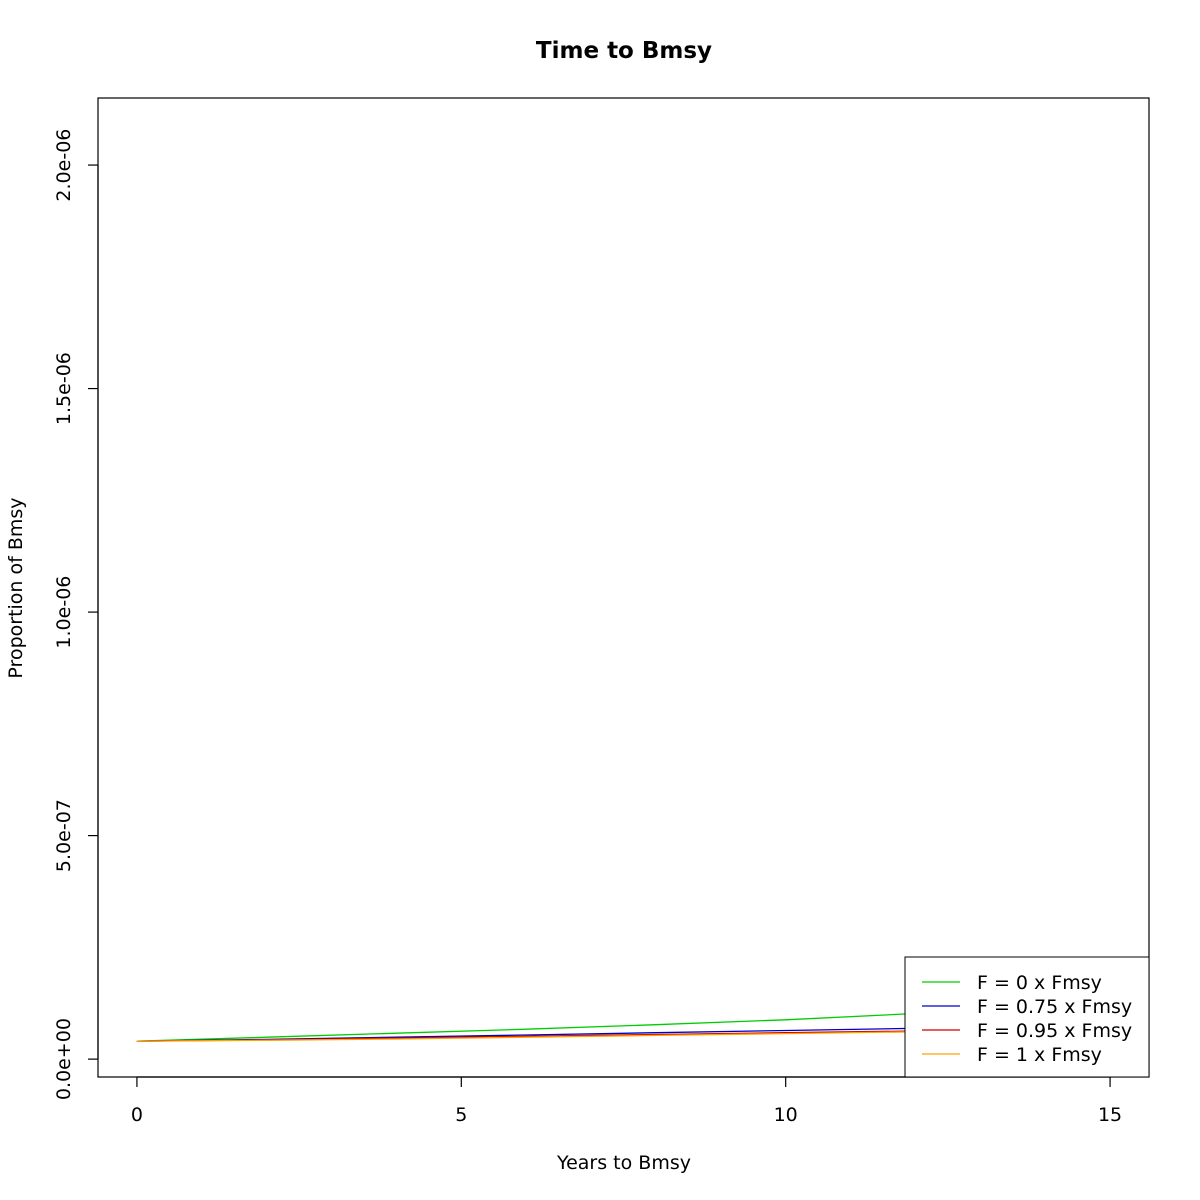 This screenshot has width=1200, height=1200. Describe the element at coordinates (1039, 983) in the screenshot. I see `legend-label: F = 0 x Fmsy` at that location.